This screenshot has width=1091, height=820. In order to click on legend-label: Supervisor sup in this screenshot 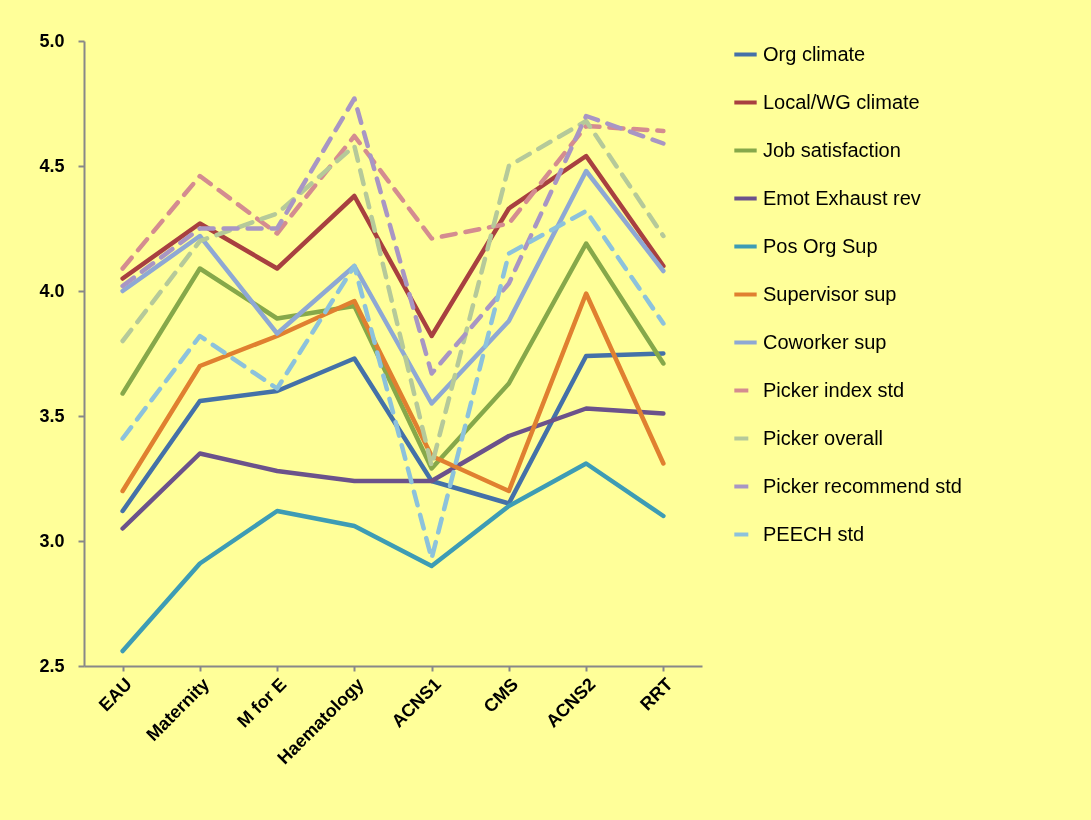, I will do `click(830, 293)`.